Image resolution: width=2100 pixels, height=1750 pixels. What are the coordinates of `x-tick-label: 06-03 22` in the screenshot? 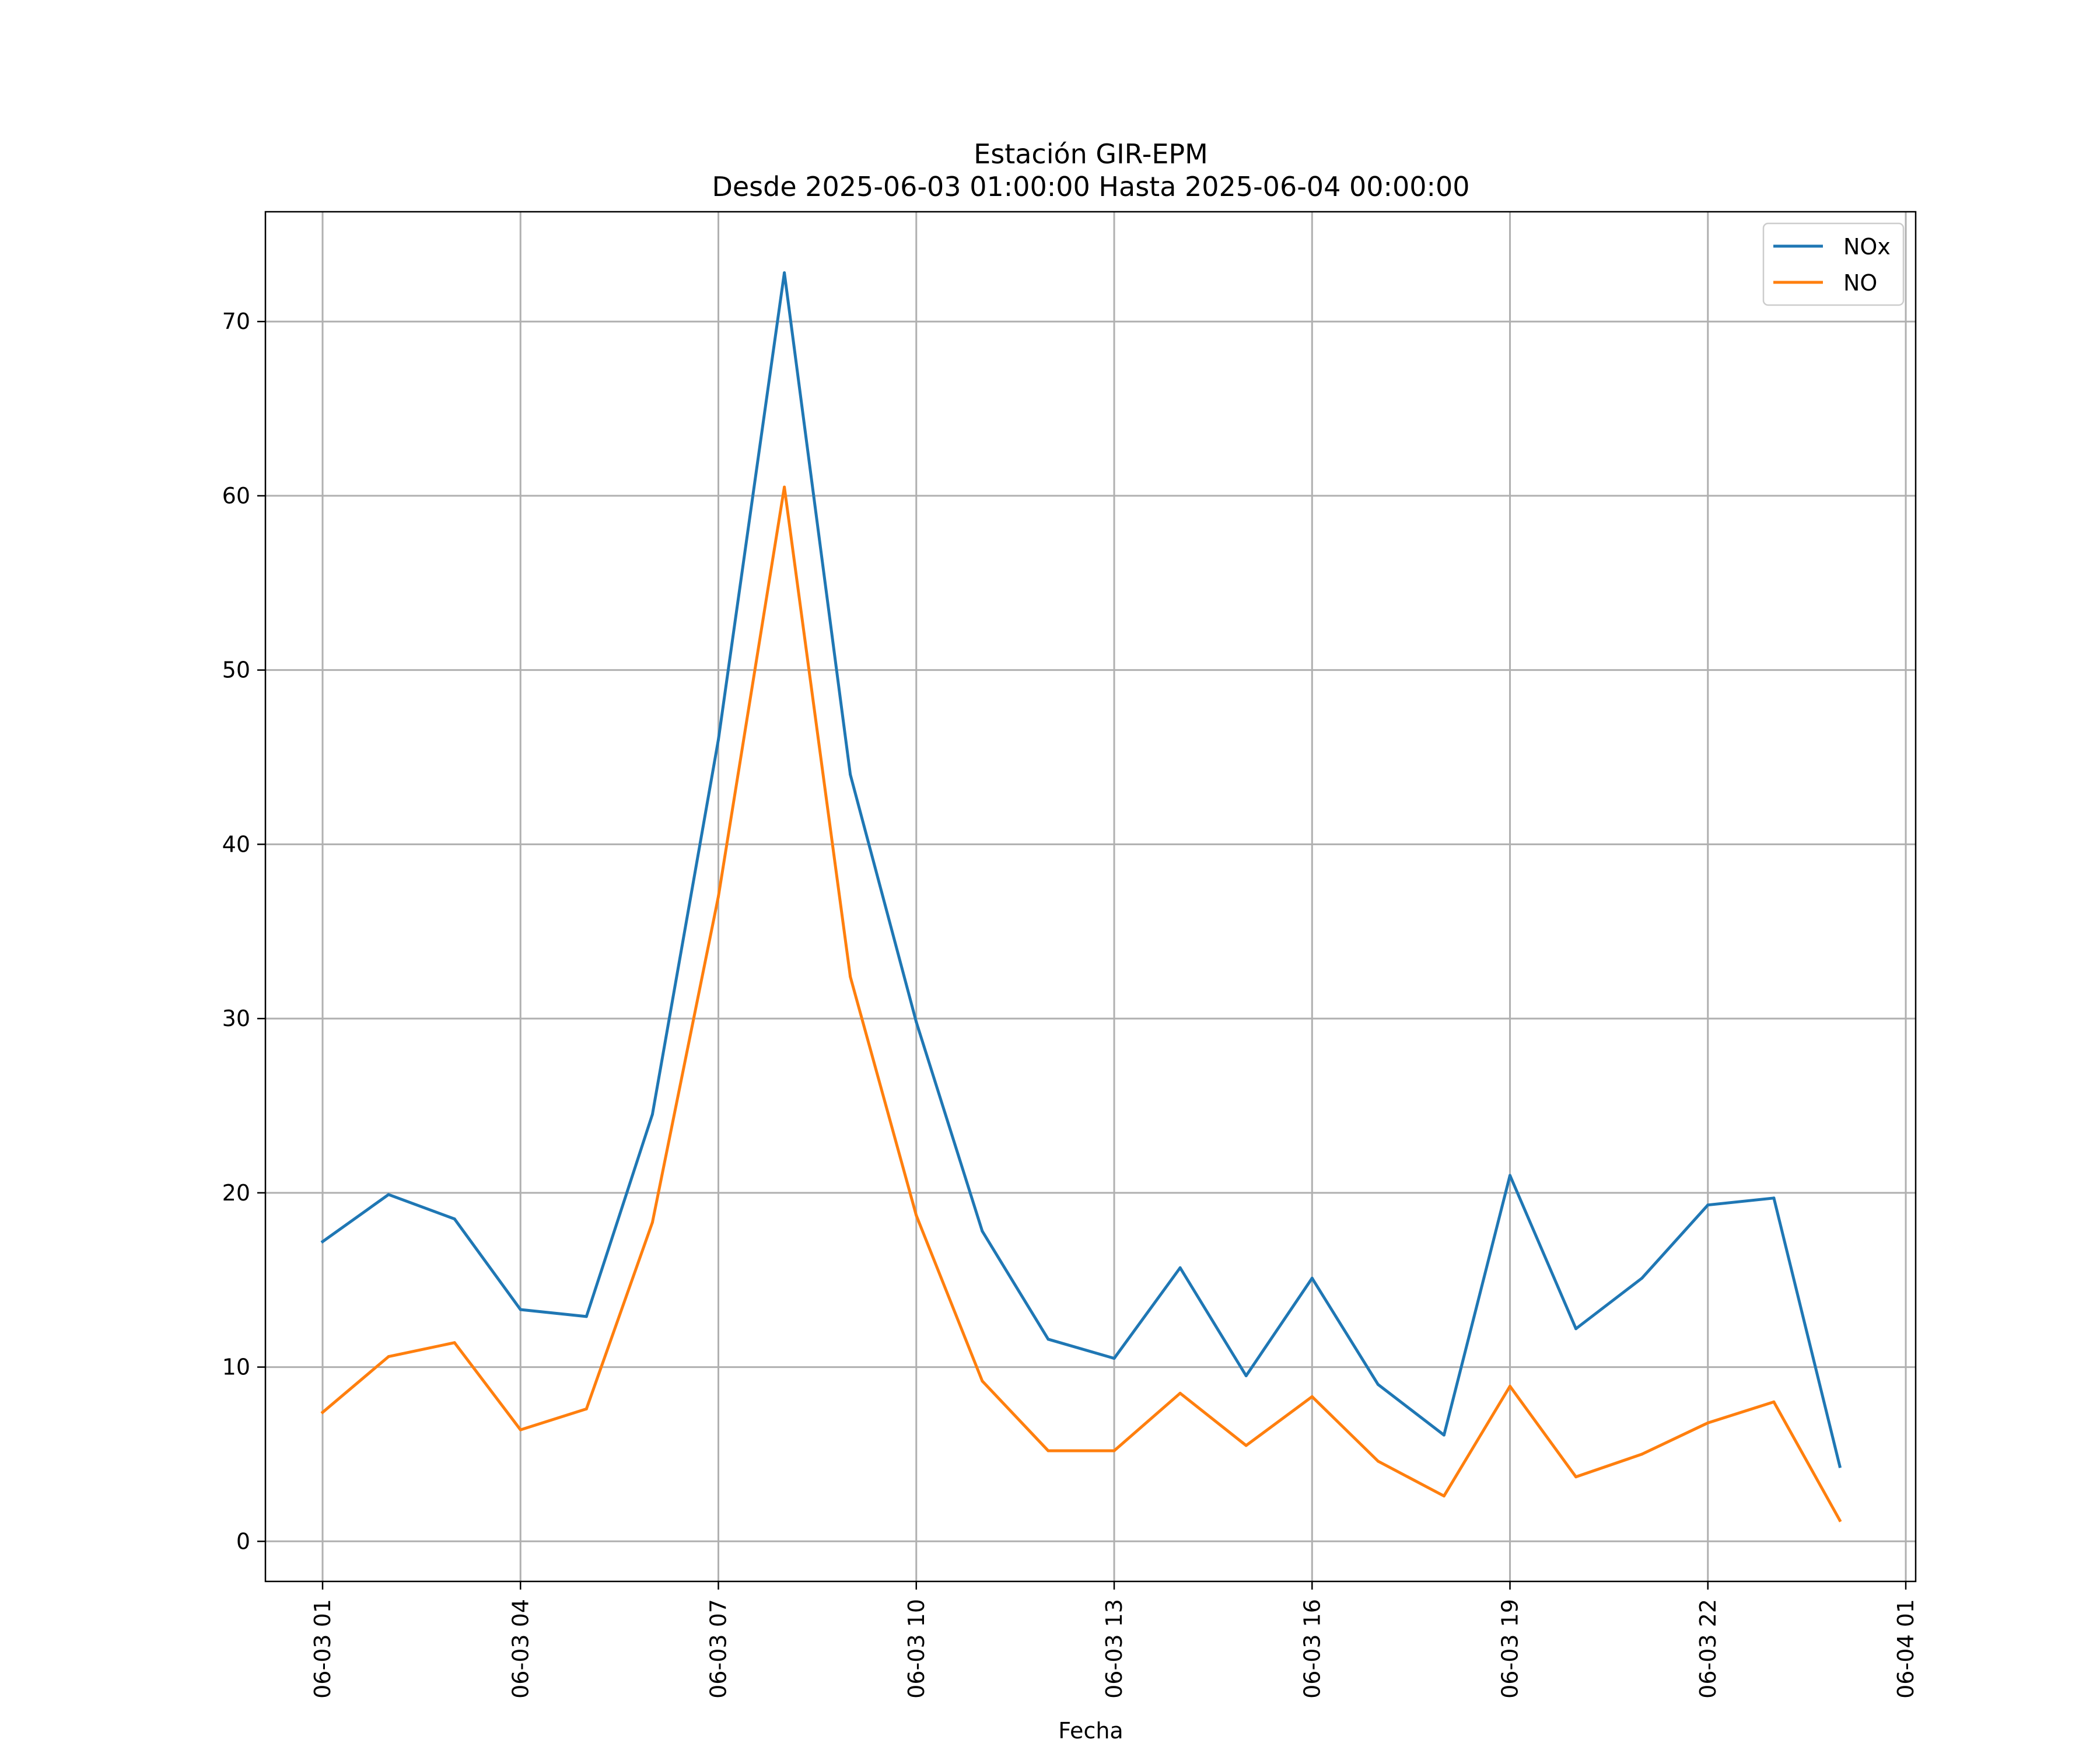 It's located at (1708, 1649).